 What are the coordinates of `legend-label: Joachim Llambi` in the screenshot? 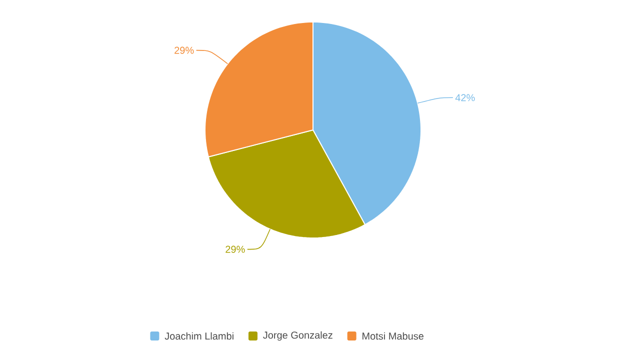 It's located at (199, 336).